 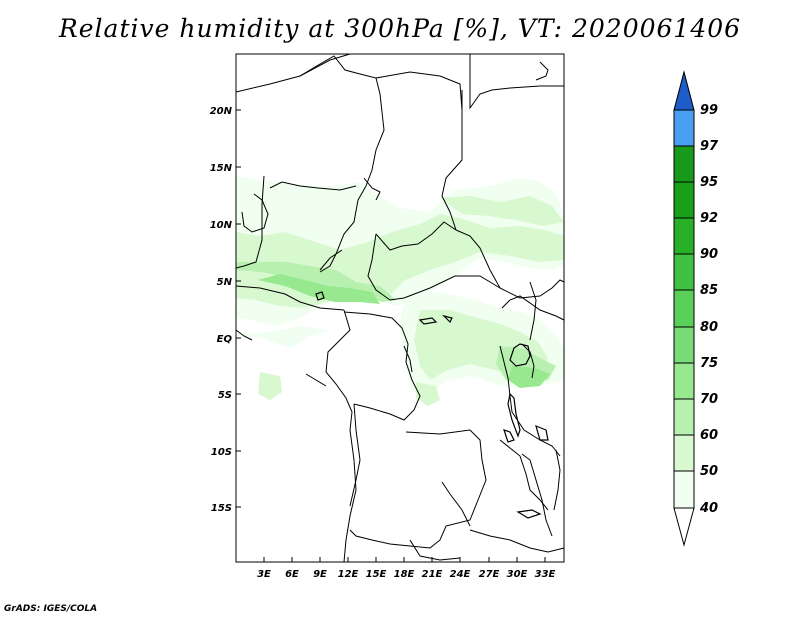 I want to click on colorbar-label-97: 97, so click(x=709, y=146).